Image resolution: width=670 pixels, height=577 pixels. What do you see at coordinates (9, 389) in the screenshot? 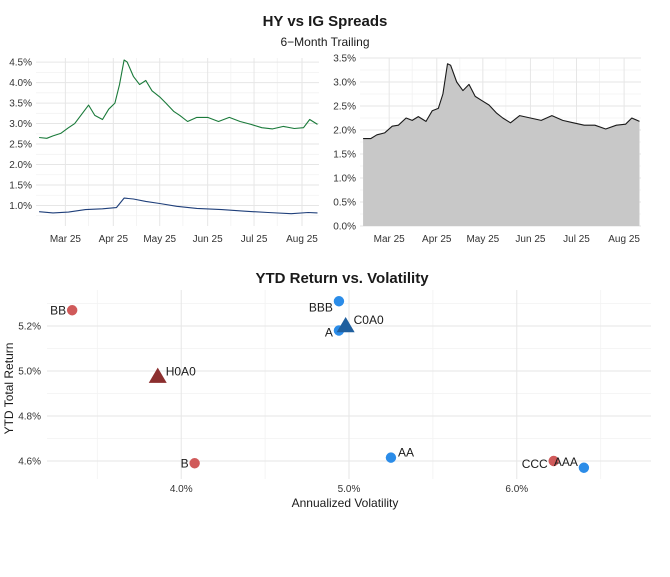
I see `y-axis-title: YTD Total Return` at bounding box center [9, 389].